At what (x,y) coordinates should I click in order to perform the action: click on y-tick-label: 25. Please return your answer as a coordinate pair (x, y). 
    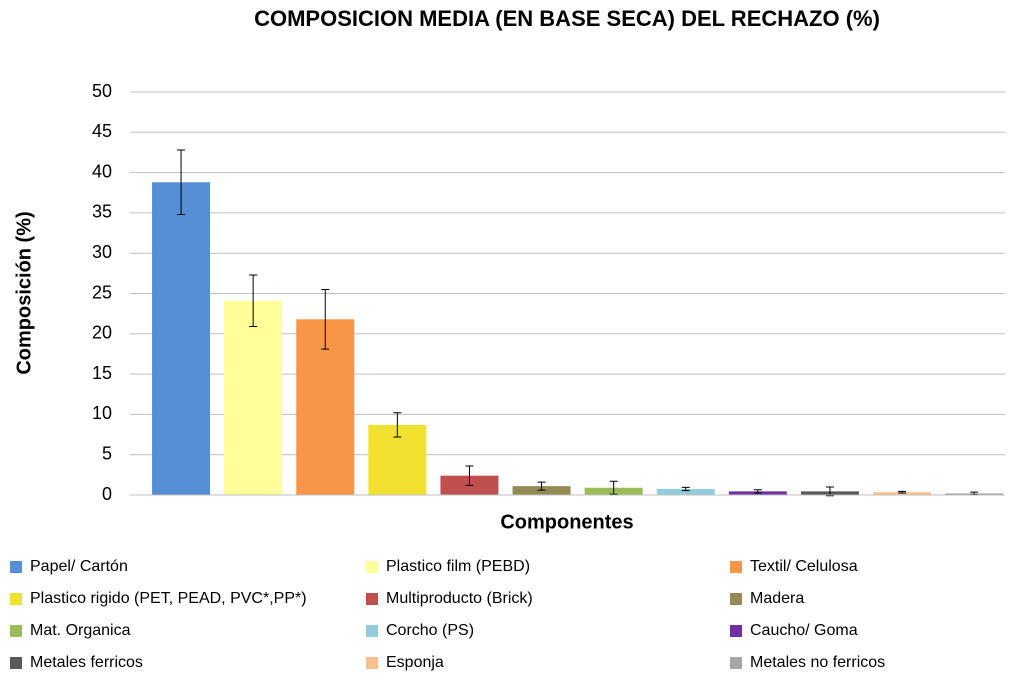
    Looking at the image, I should click on (102, 292).